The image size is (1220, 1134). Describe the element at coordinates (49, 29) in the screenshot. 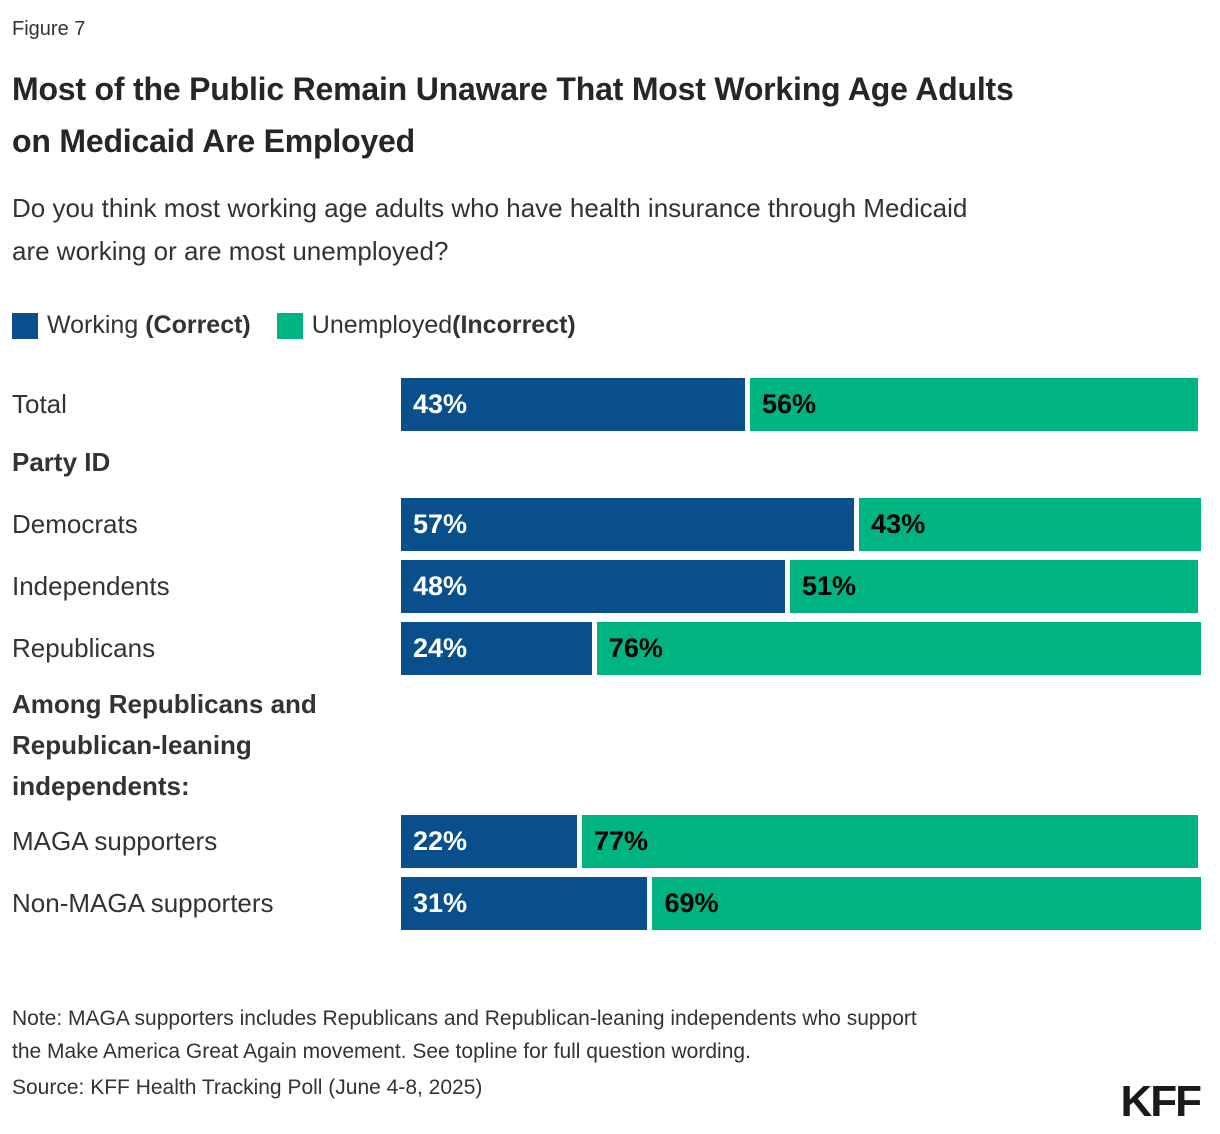

I see `figure-label: Figure 7` at that location.